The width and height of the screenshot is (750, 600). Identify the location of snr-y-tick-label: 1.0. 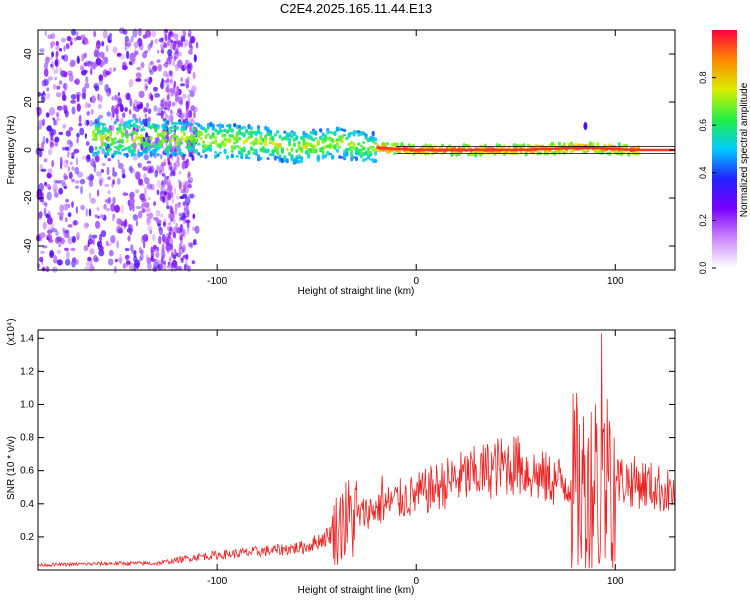
(27, 404).